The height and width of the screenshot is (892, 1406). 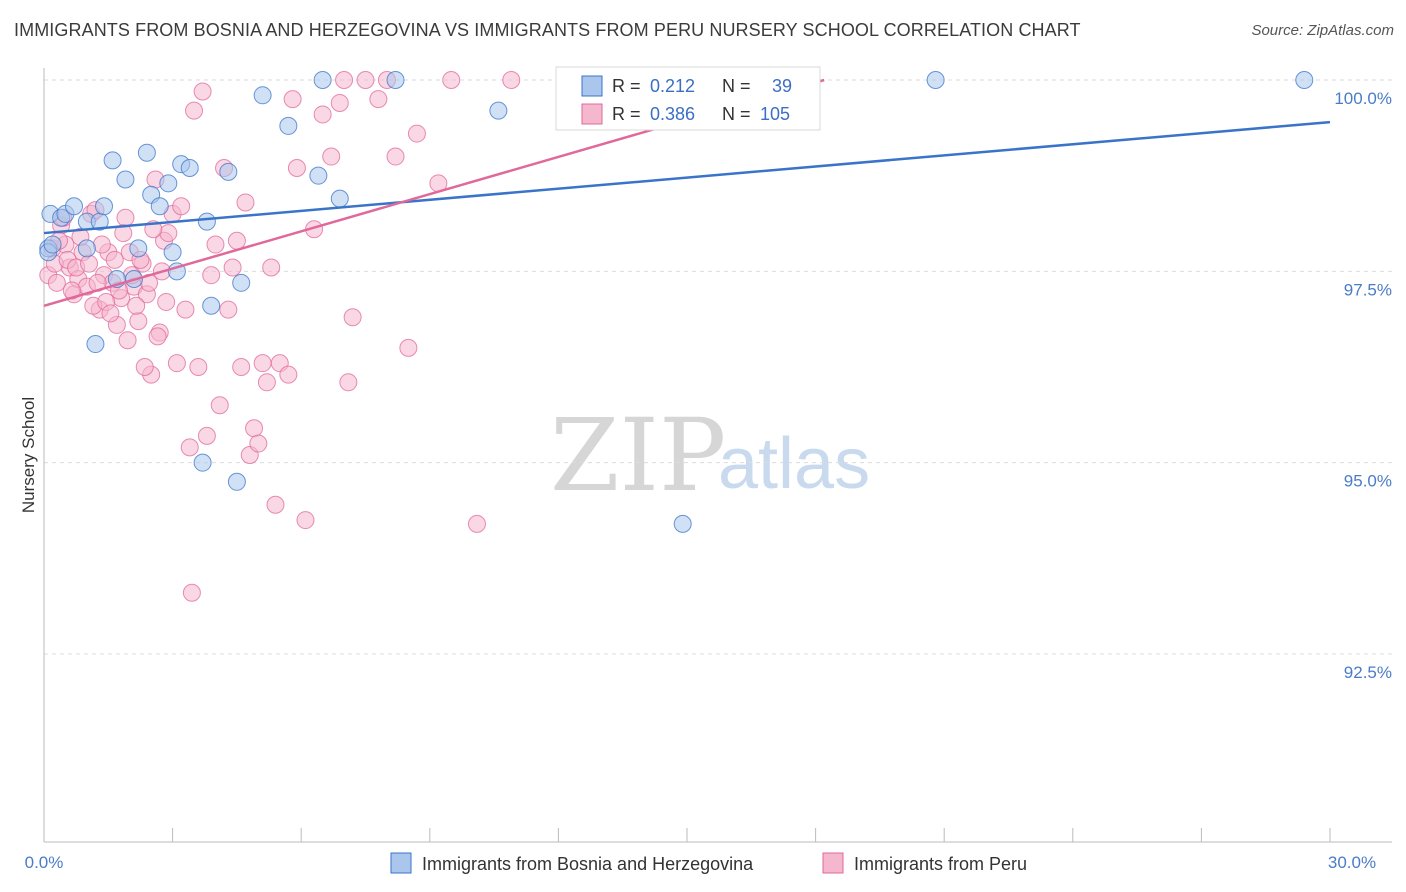 What do you see at coordinates (1368, 672) in the screenshot?
I see `y-tick-label: 92.5%` at bounding box center [1368, 672].